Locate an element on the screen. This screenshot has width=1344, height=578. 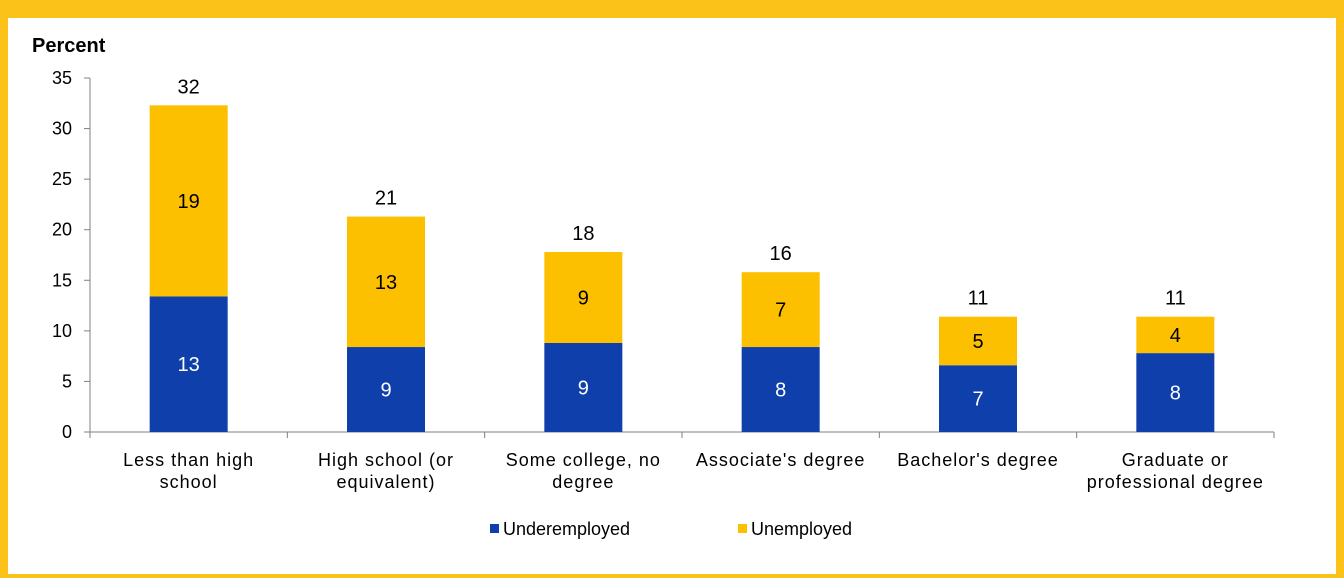
data-label-underemployed: 13 is located at coordinates (189, 365).